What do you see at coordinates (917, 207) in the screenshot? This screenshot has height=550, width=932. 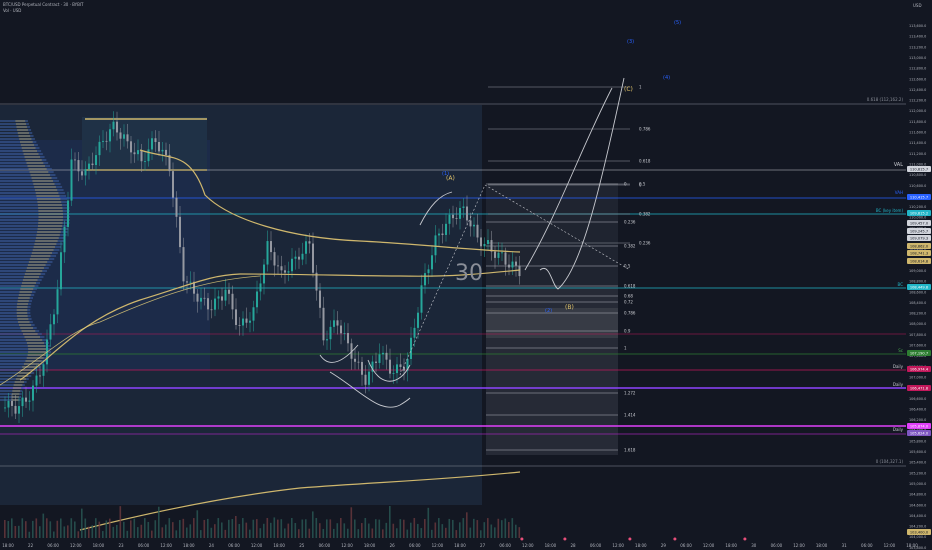 I see `price-tick: 110,200.0` at bounding box center [917, 207].